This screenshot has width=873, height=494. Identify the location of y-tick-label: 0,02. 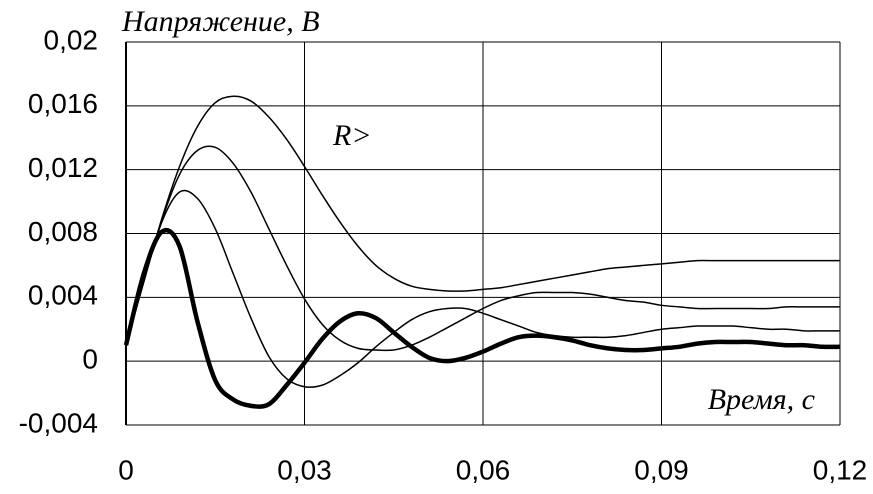
(71, 39).